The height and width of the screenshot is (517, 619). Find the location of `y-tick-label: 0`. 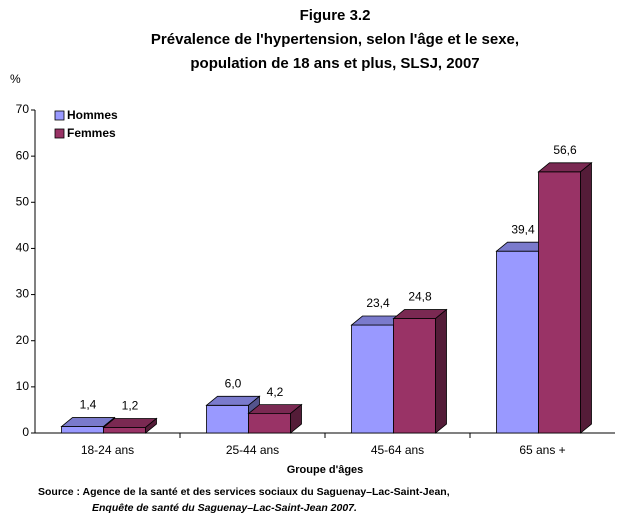

y-tick-label: 0 is located at coordinates (25, 432).